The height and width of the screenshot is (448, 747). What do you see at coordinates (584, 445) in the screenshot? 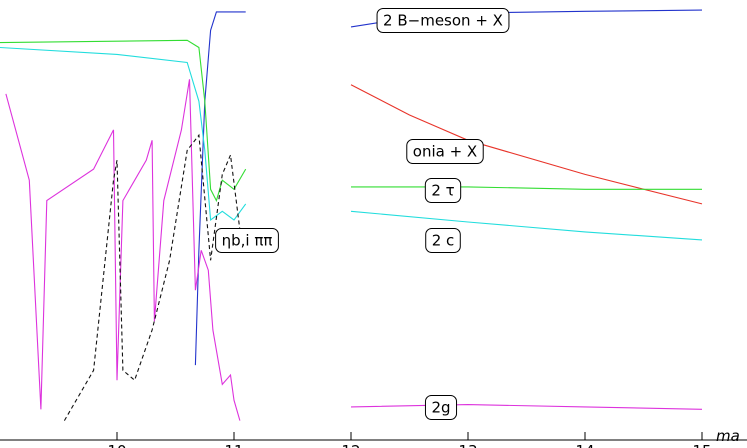
I see `x-tick-label: 14` at bounding box center [584, 445].